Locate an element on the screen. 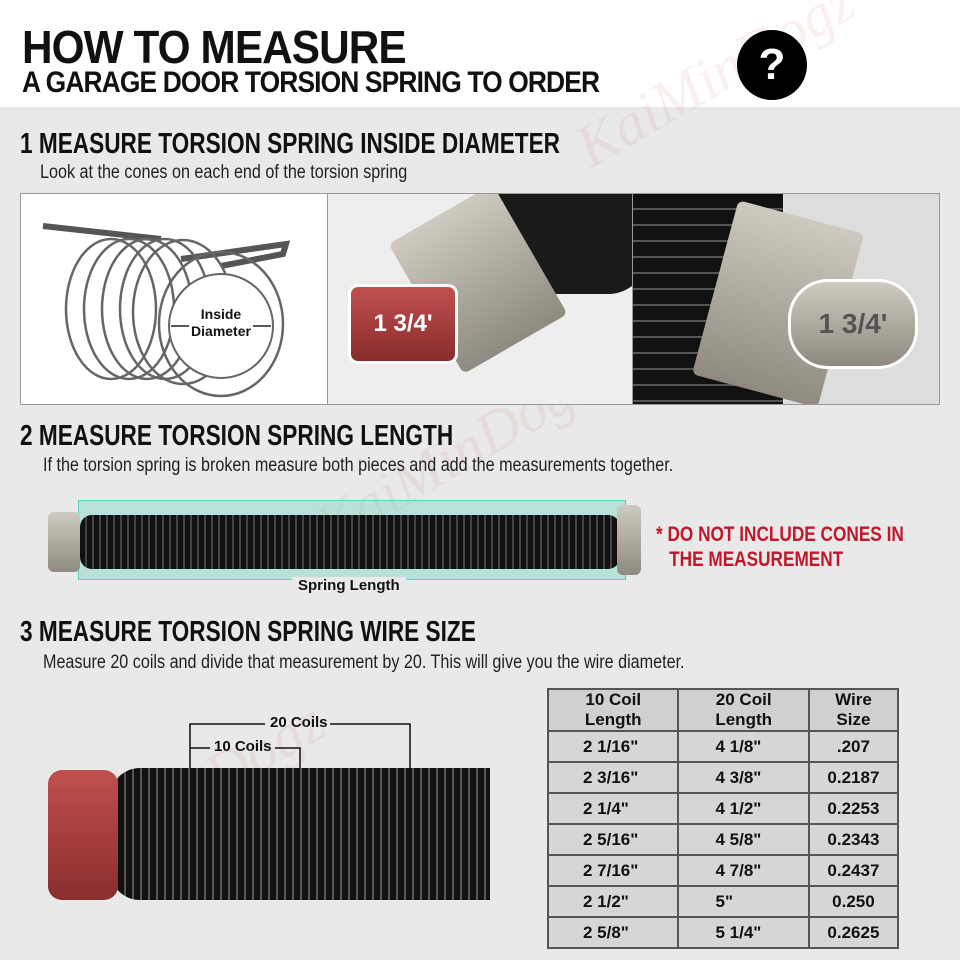  spring-diagram-panel: Inside Diameter is located at coordinates (174, 299).